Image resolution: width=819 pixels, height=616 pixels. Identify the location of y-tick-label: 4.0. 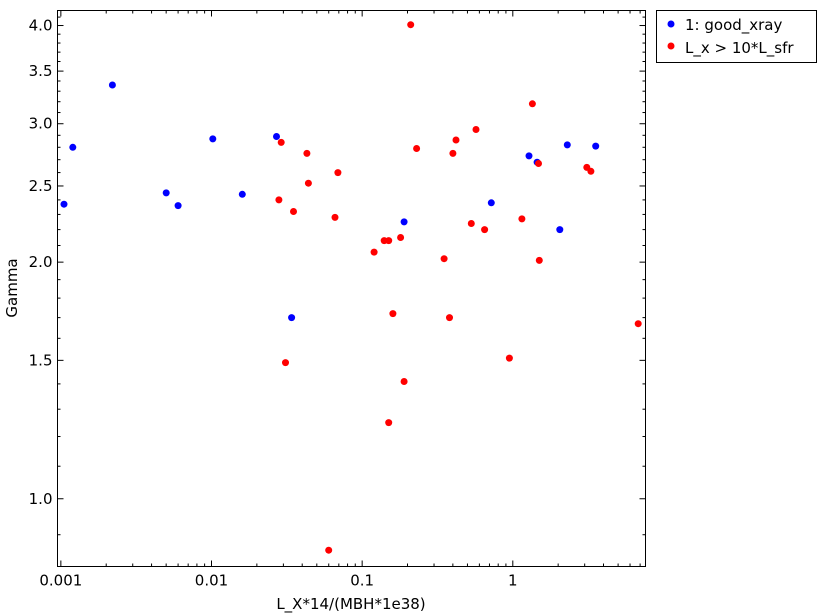
(41, 26).